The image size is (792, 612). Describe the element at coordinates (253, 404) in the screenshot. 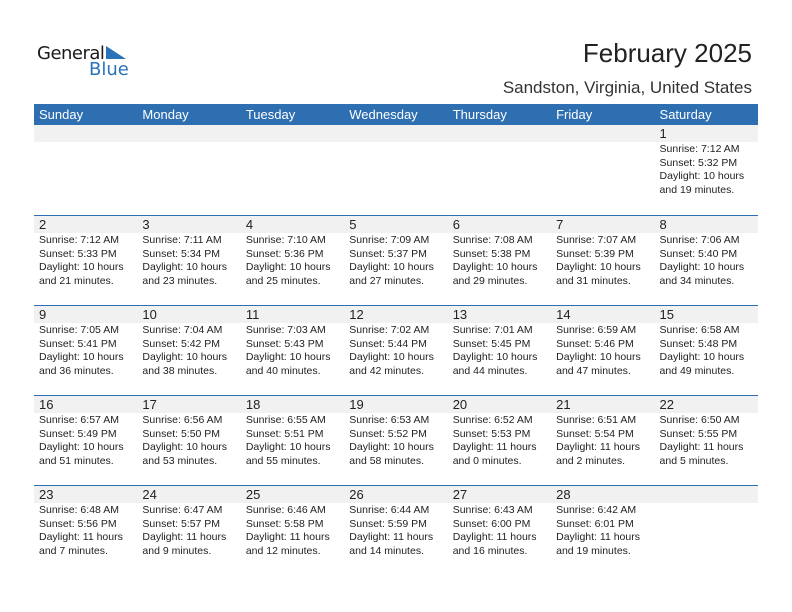

I see `day-number: 18` at that location.